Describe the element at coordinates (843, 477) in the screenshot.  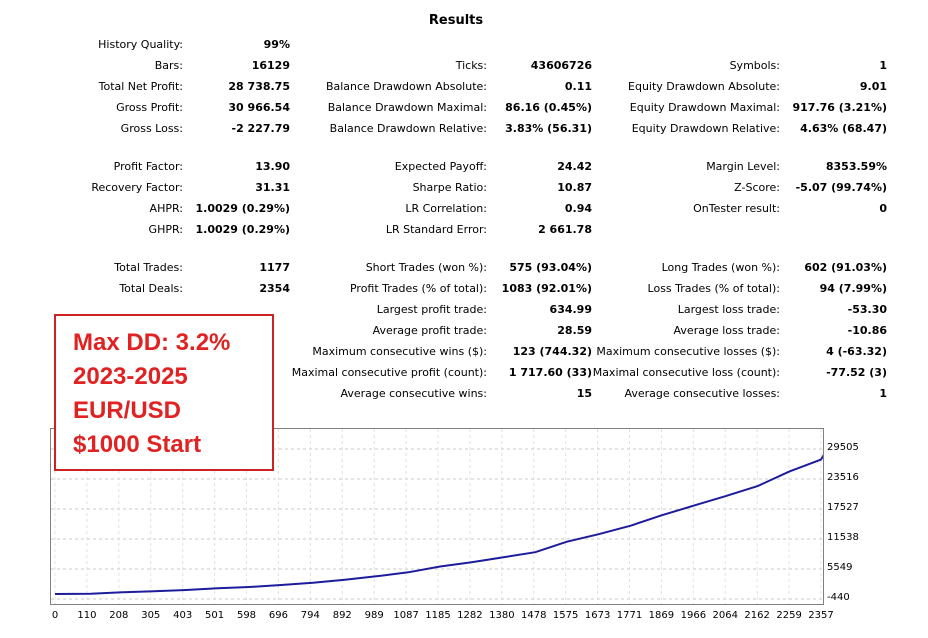
I see `y-tick-label: 23516` at that location.